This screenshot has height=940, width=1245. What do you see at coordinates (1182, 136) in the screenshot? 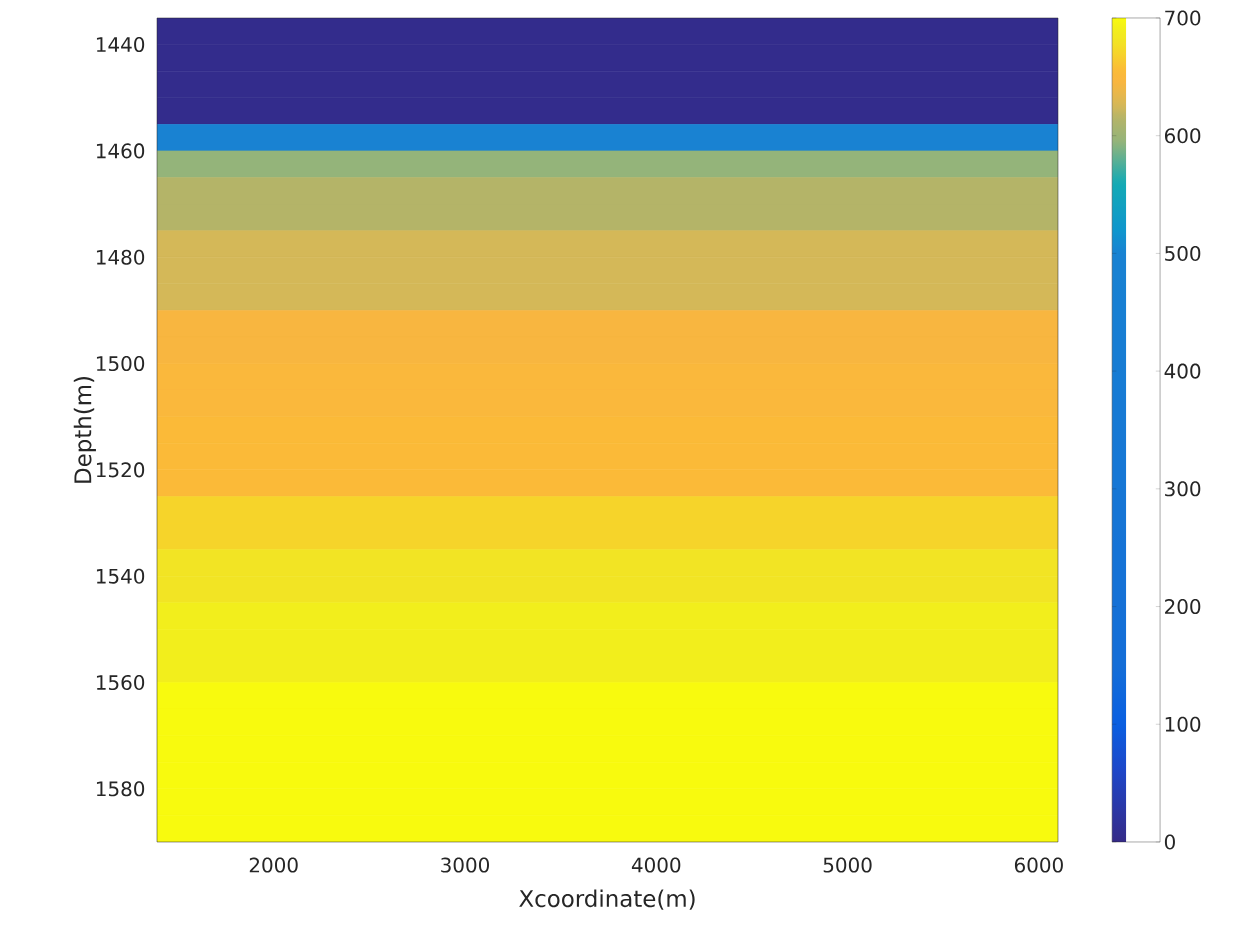
I see `color-bar-label: 600` at bounding box center [1182, 136].